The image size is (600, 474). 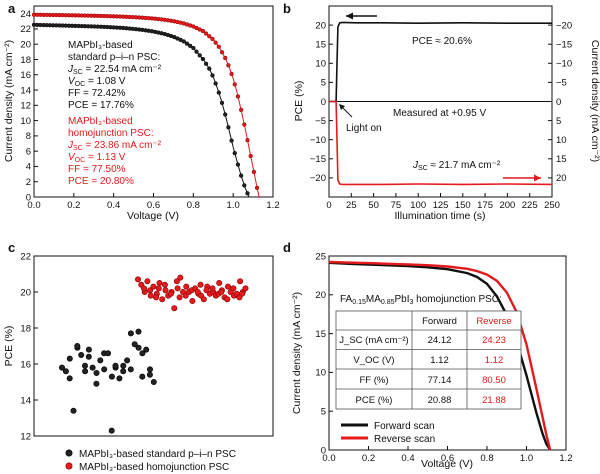 What do you see at coordinates (401, 299) in the screenshot?
I see `tbl-title-pbi: PbI` at bounding box center [401, 299].